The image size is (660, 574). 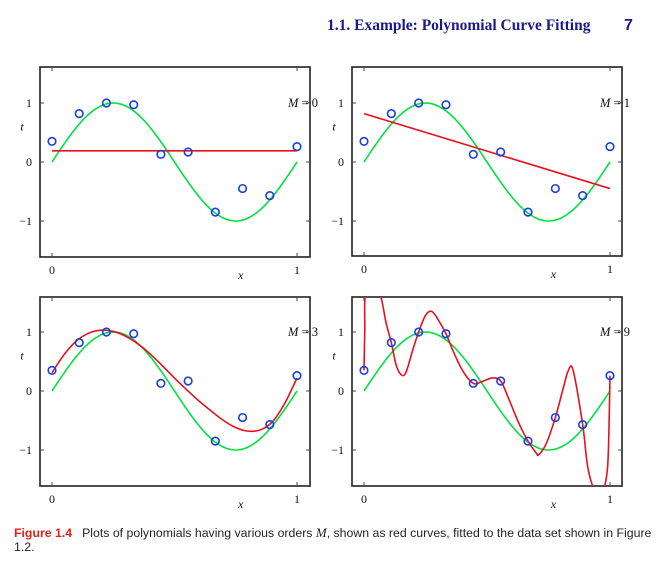 What do you see at coordinates (321, 532) in the screenshot?
I see `caption-symbol: M` at bounding box center [321, 532].